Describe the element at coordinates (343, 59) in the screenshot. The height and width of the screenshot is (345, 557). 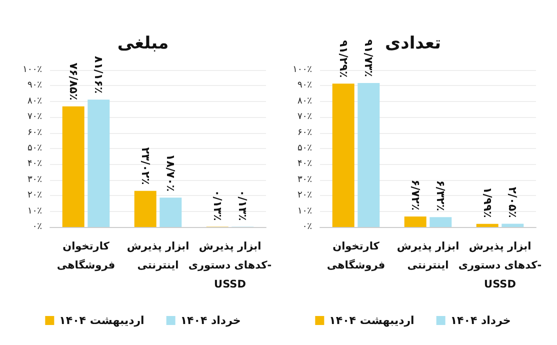
I see `data-label: ۹۱/۲۹٪` at that location.